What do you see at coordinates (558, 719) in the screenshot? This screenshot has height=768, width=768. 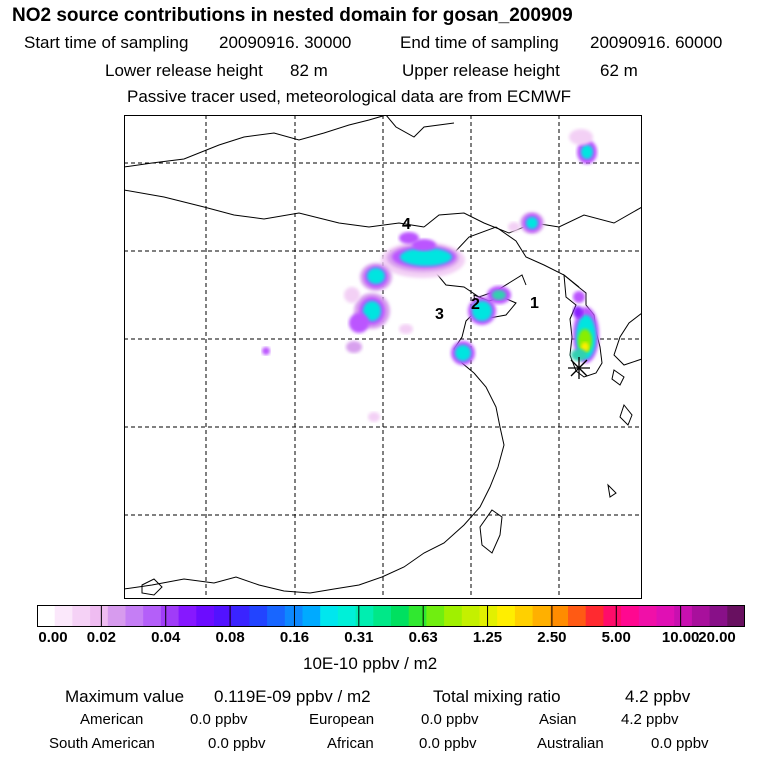 I see `region-asian-label: Asian` at bounding box center [558, 719].